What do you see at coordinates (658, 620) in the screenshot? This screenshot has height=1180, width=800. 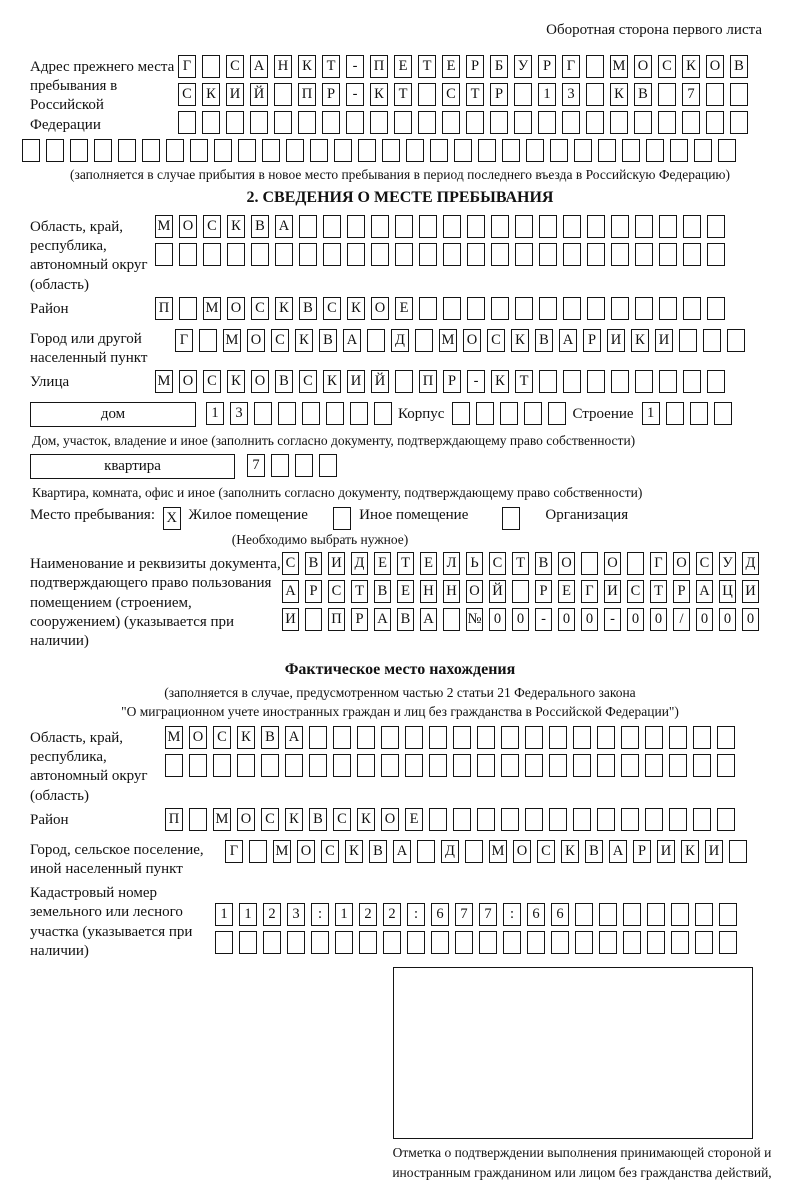 I see `char-box: 0` at bounding box center [658, 620].